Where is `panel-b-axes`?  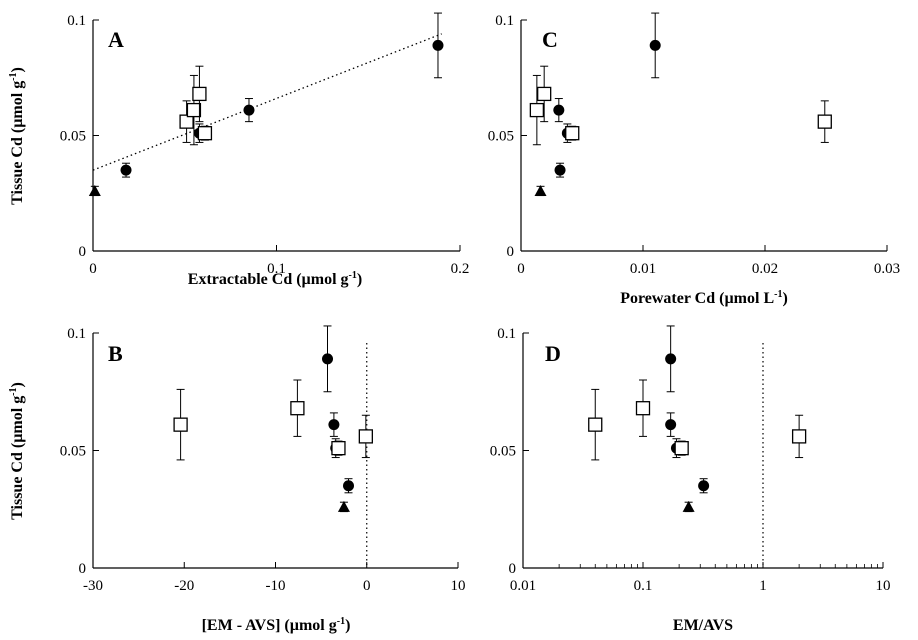
panel-b-axes is located at coordinates (275, 451).